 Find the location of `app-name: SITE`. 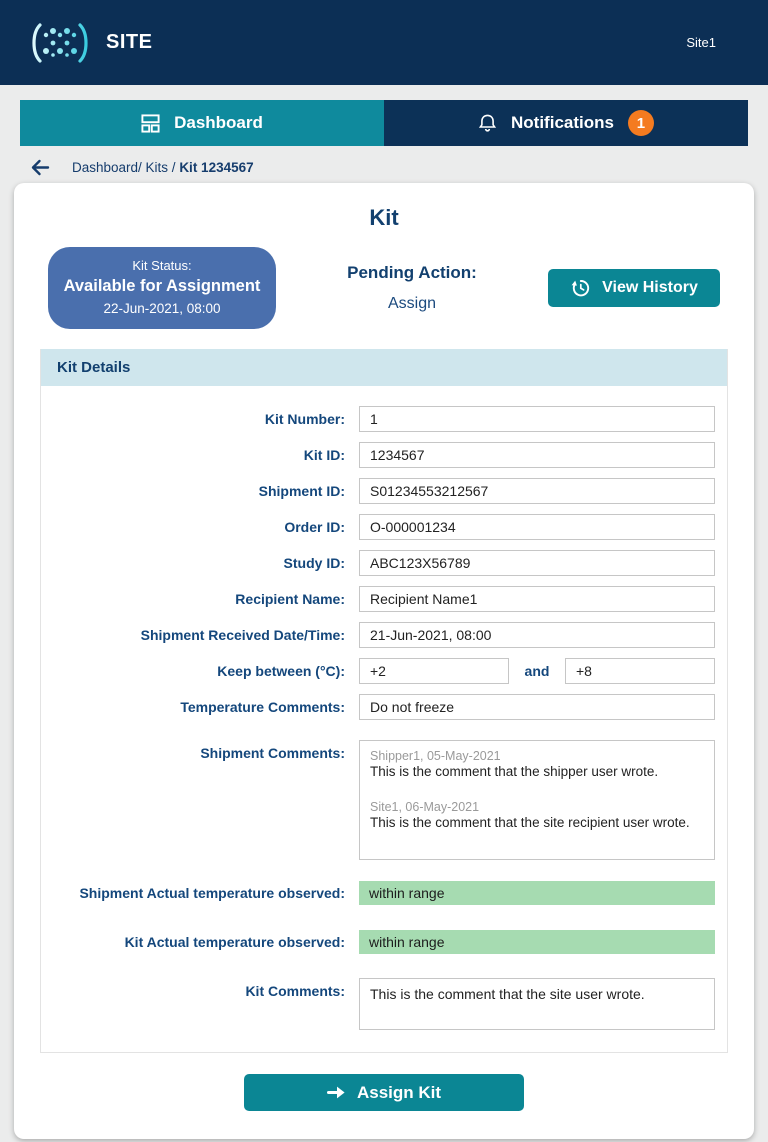

app-name: SITE is located at coordinates (129, 42).